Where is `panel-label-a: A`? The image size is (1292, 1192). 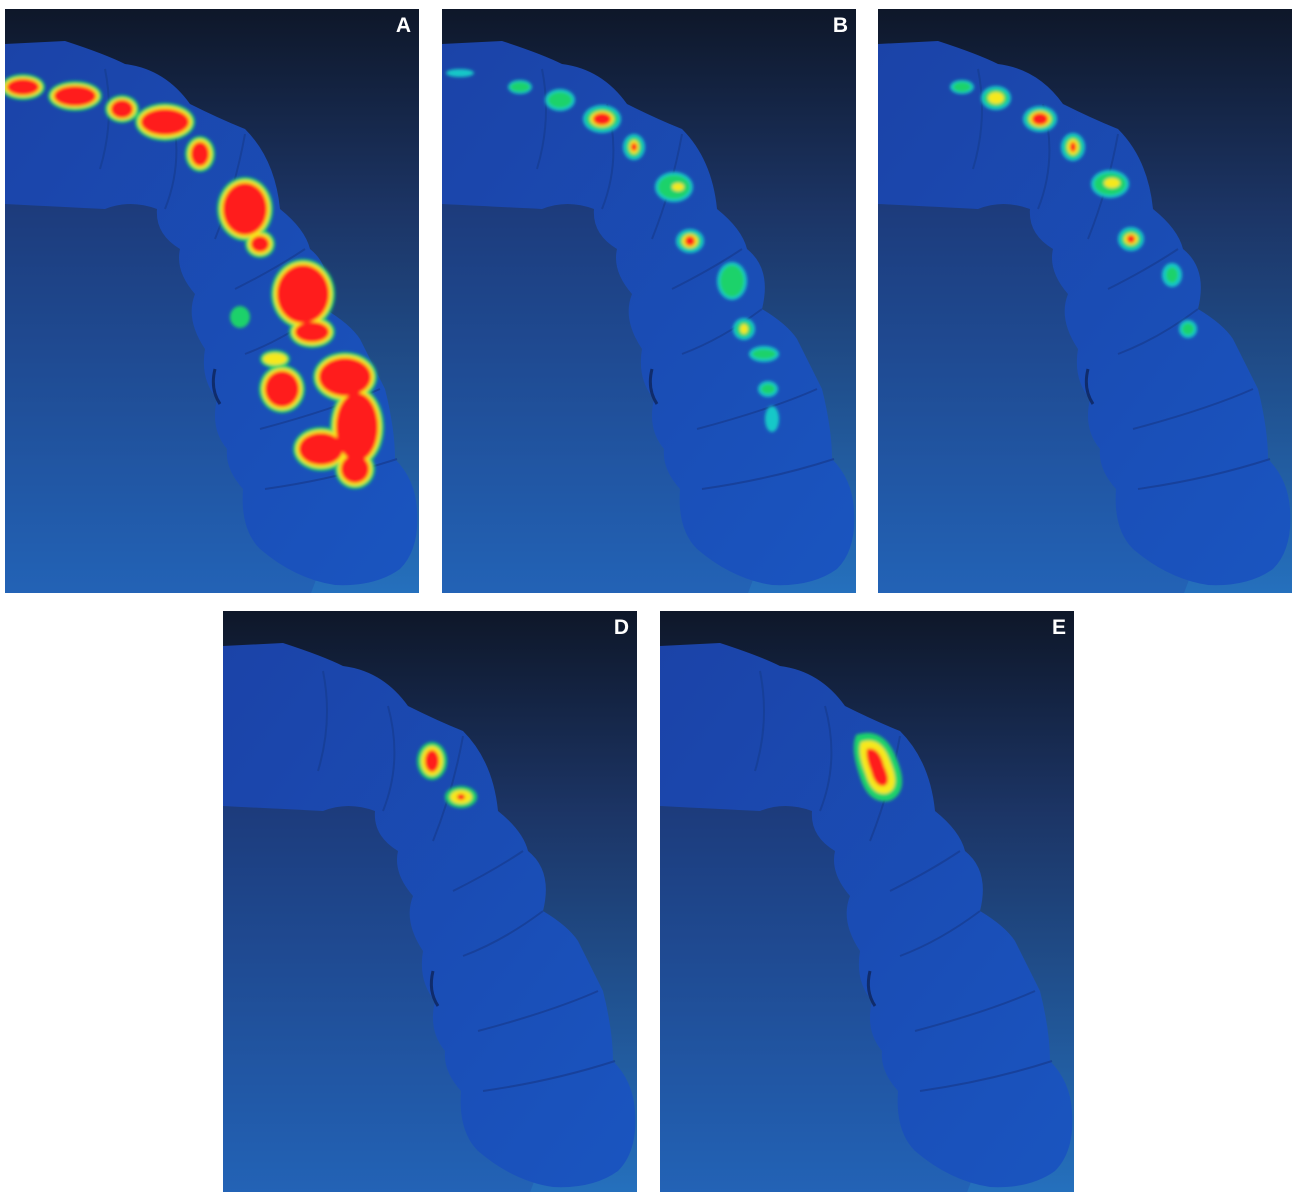
panel-label-a: A is located at coordinates (403, 25).